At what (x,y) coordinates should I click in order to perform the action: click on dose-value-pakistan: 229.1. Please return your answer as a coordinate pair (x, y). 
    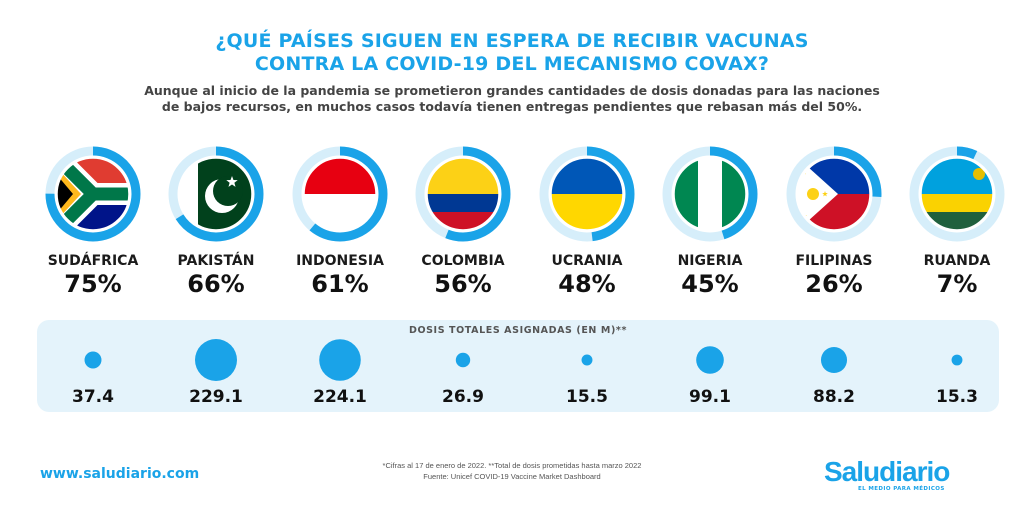
    Looking at the image, I should click on (216, 397).